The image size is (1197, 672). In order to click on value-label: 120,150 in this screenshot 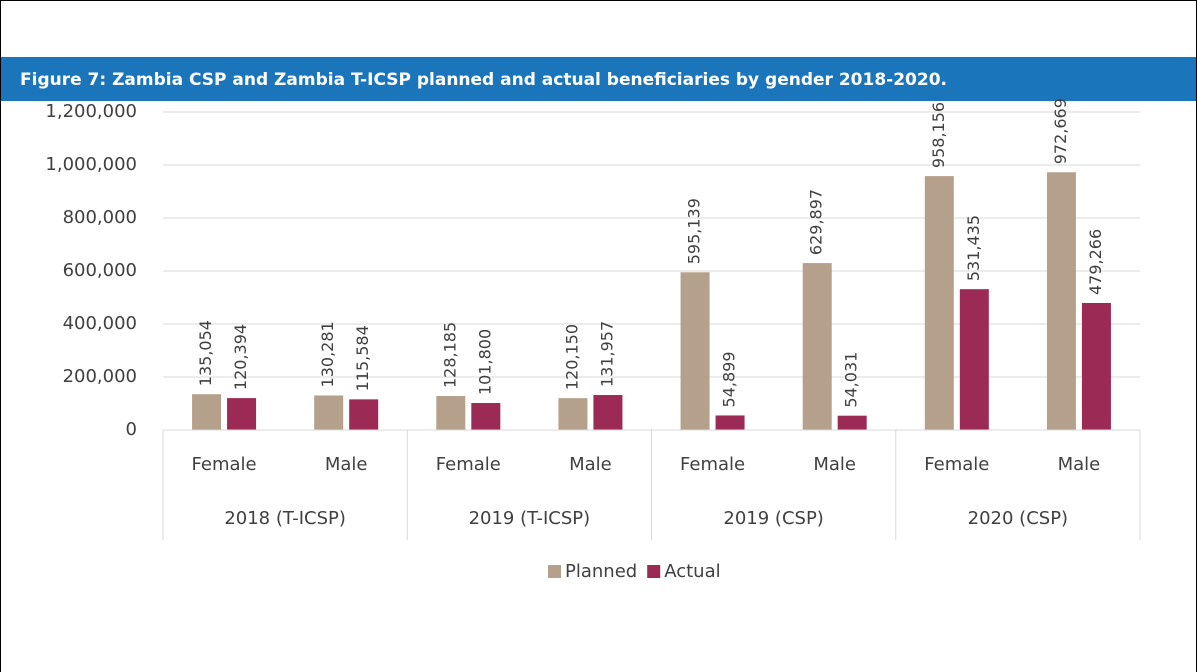, I will do `click(571, 357)`.